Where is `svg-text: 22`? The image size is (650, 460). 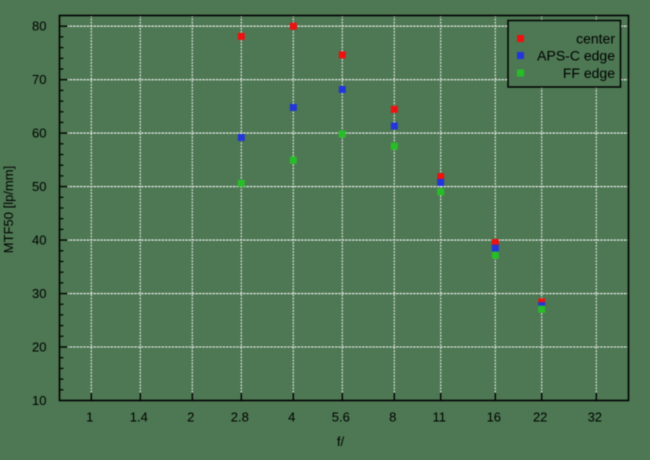
svg-text: 22 is located at coordinates (540, 416).